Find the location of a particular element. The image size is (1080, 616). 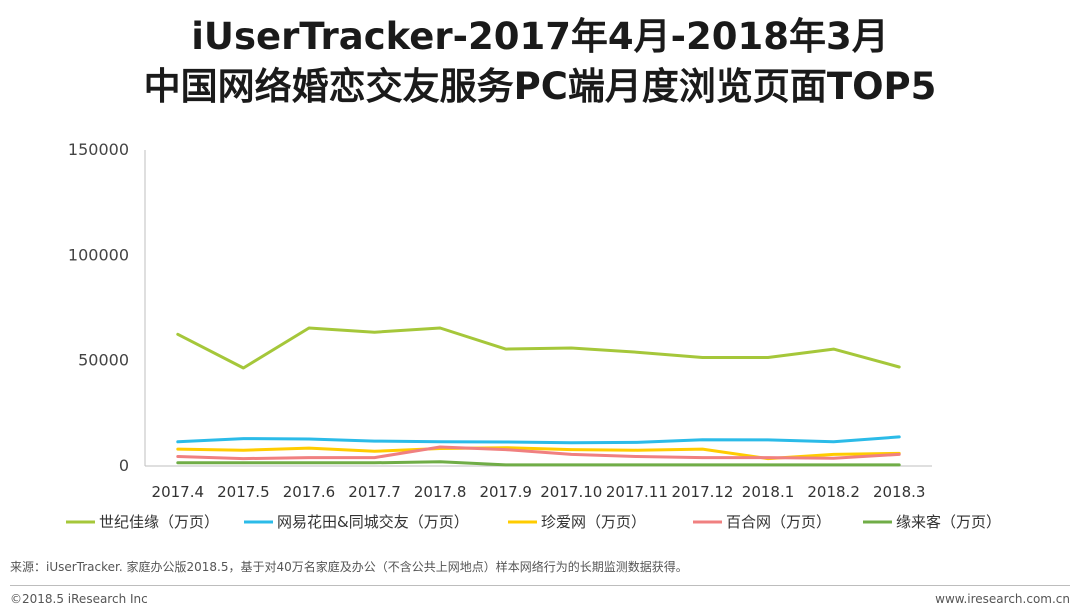

legend-label: 珍爱网（万页） is located at coordinates (593, 522).